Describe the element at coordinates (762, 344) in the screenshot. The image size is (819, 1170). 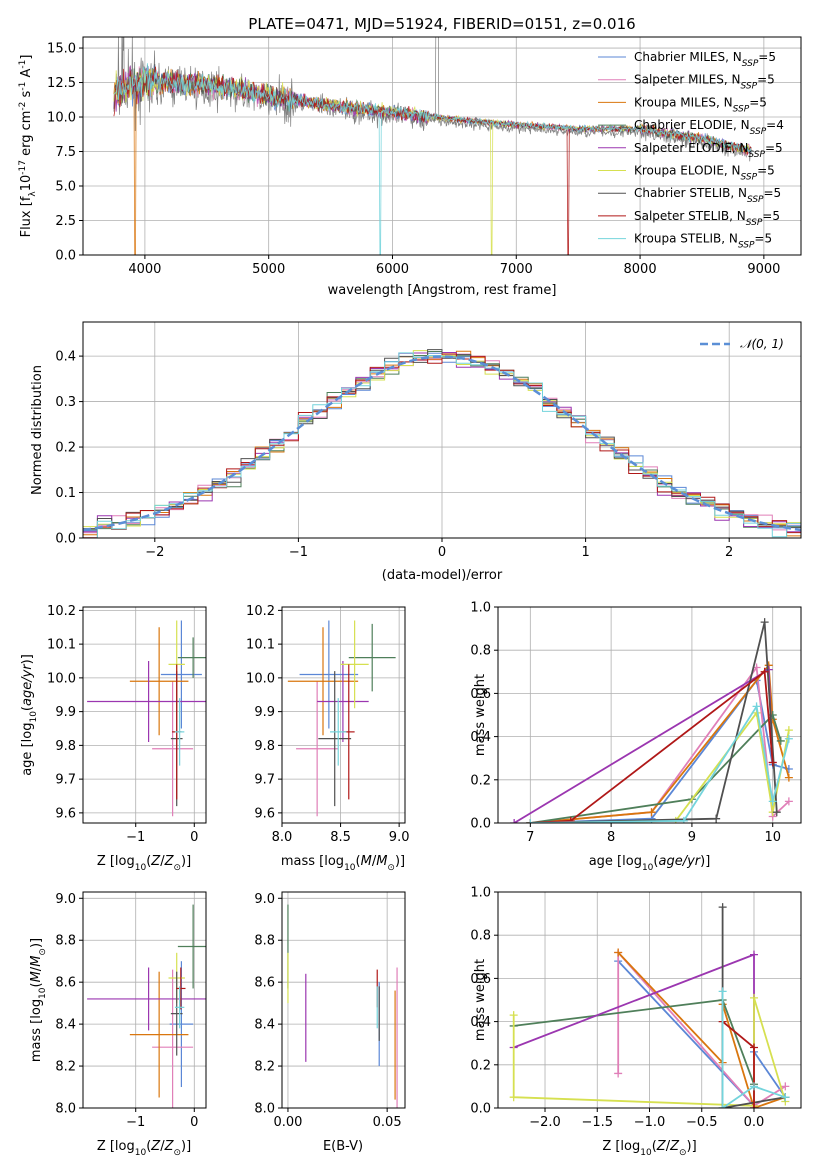
I see `legend-label: 𝒩(0, 1)` at that location.